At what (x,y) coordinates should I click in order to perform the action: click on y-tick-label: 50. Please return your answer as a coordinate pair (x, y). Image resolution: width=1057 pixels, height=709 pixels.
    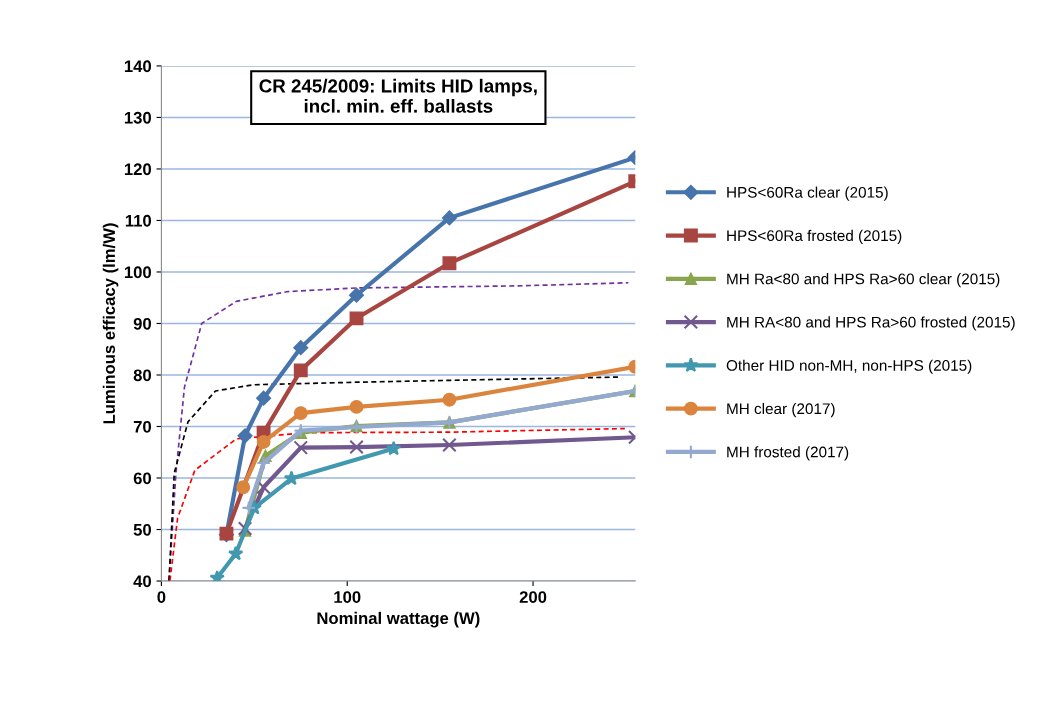
    Looking at the image, I should click on (142, 529).